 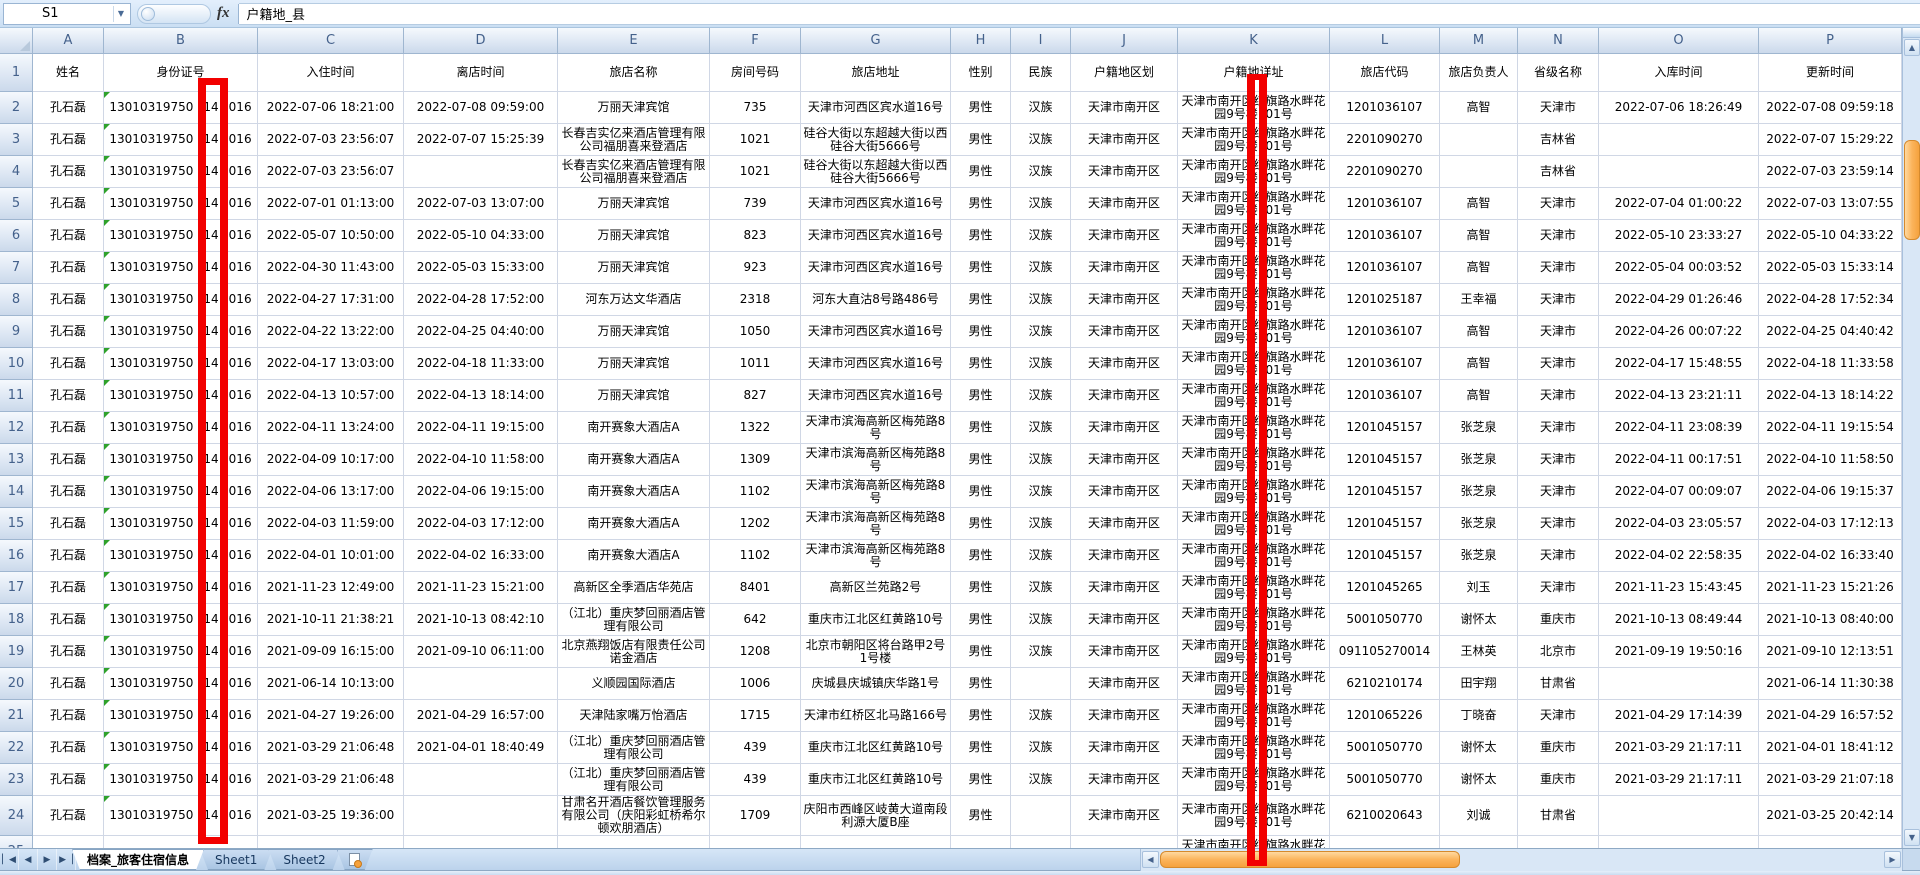 What do you see at coordinates (481, 236) in the screenshot?
I see `cell-D6: 2022-05-10 04:33:00` at bounding box center [481, 236].